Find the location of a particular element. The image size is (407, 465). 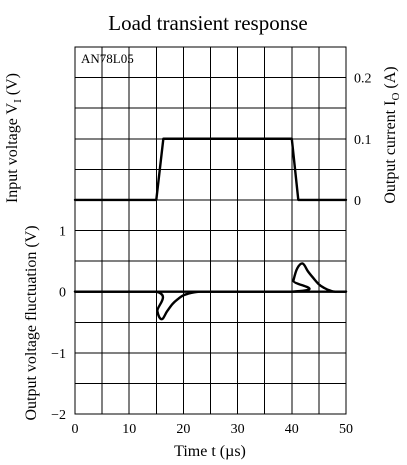

left-y-tick-label: 0 is located at coordinates (62, 293).